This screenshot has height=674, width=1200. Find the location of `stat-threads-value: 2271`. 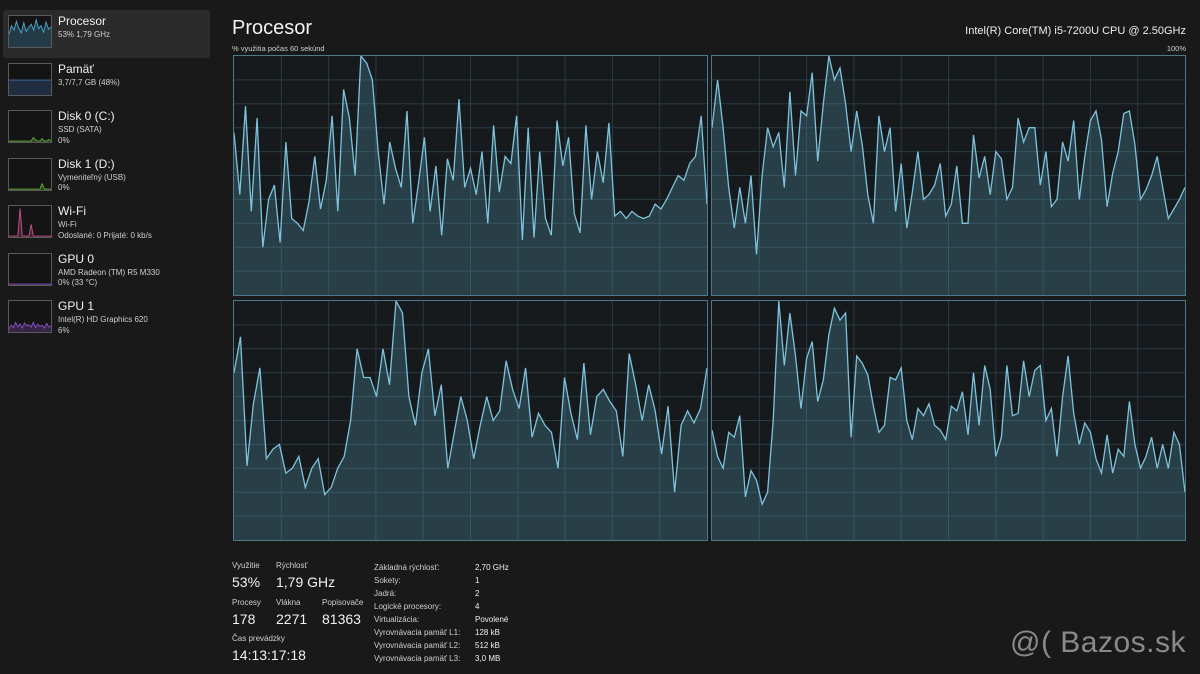

stat-threads-value: 2271 is located at coordinates (292, 619).